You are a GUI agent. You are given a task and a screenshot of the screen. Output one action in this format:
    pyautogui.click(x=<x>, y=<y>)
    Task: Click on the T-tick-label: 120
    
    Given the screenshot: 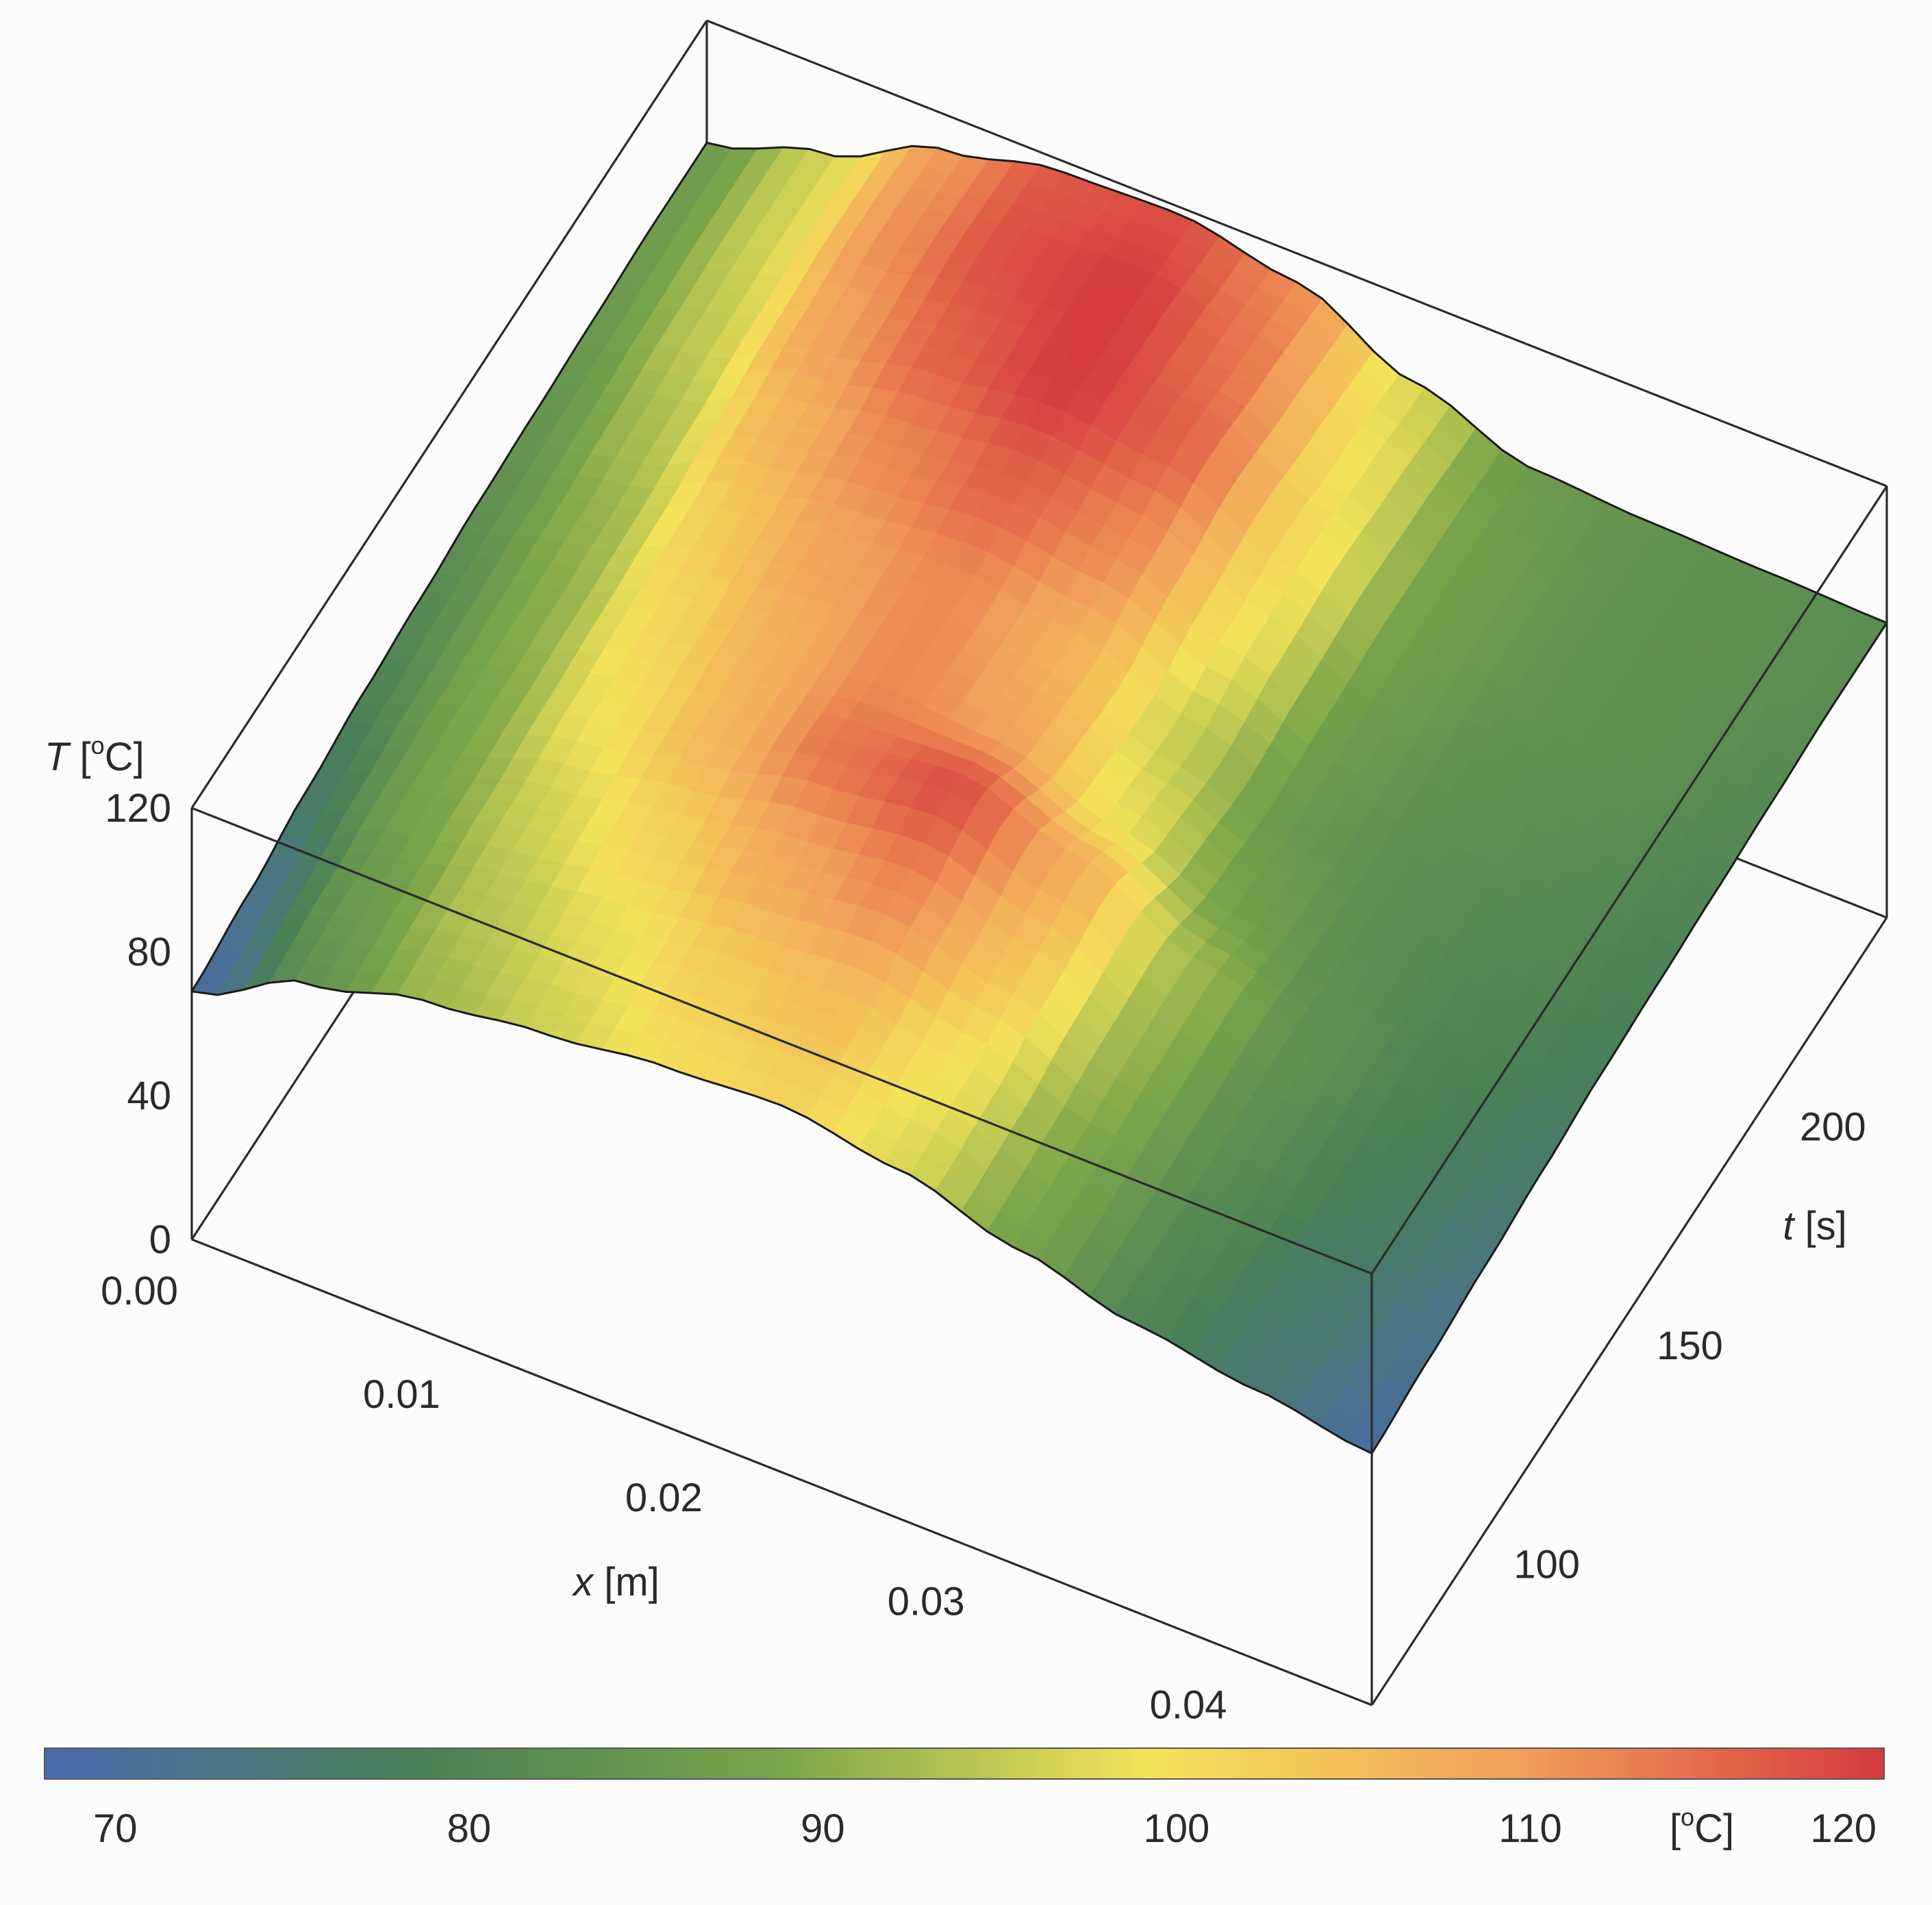 What is the action you would take?
    pyautogui.click(x=138, y=808)
    